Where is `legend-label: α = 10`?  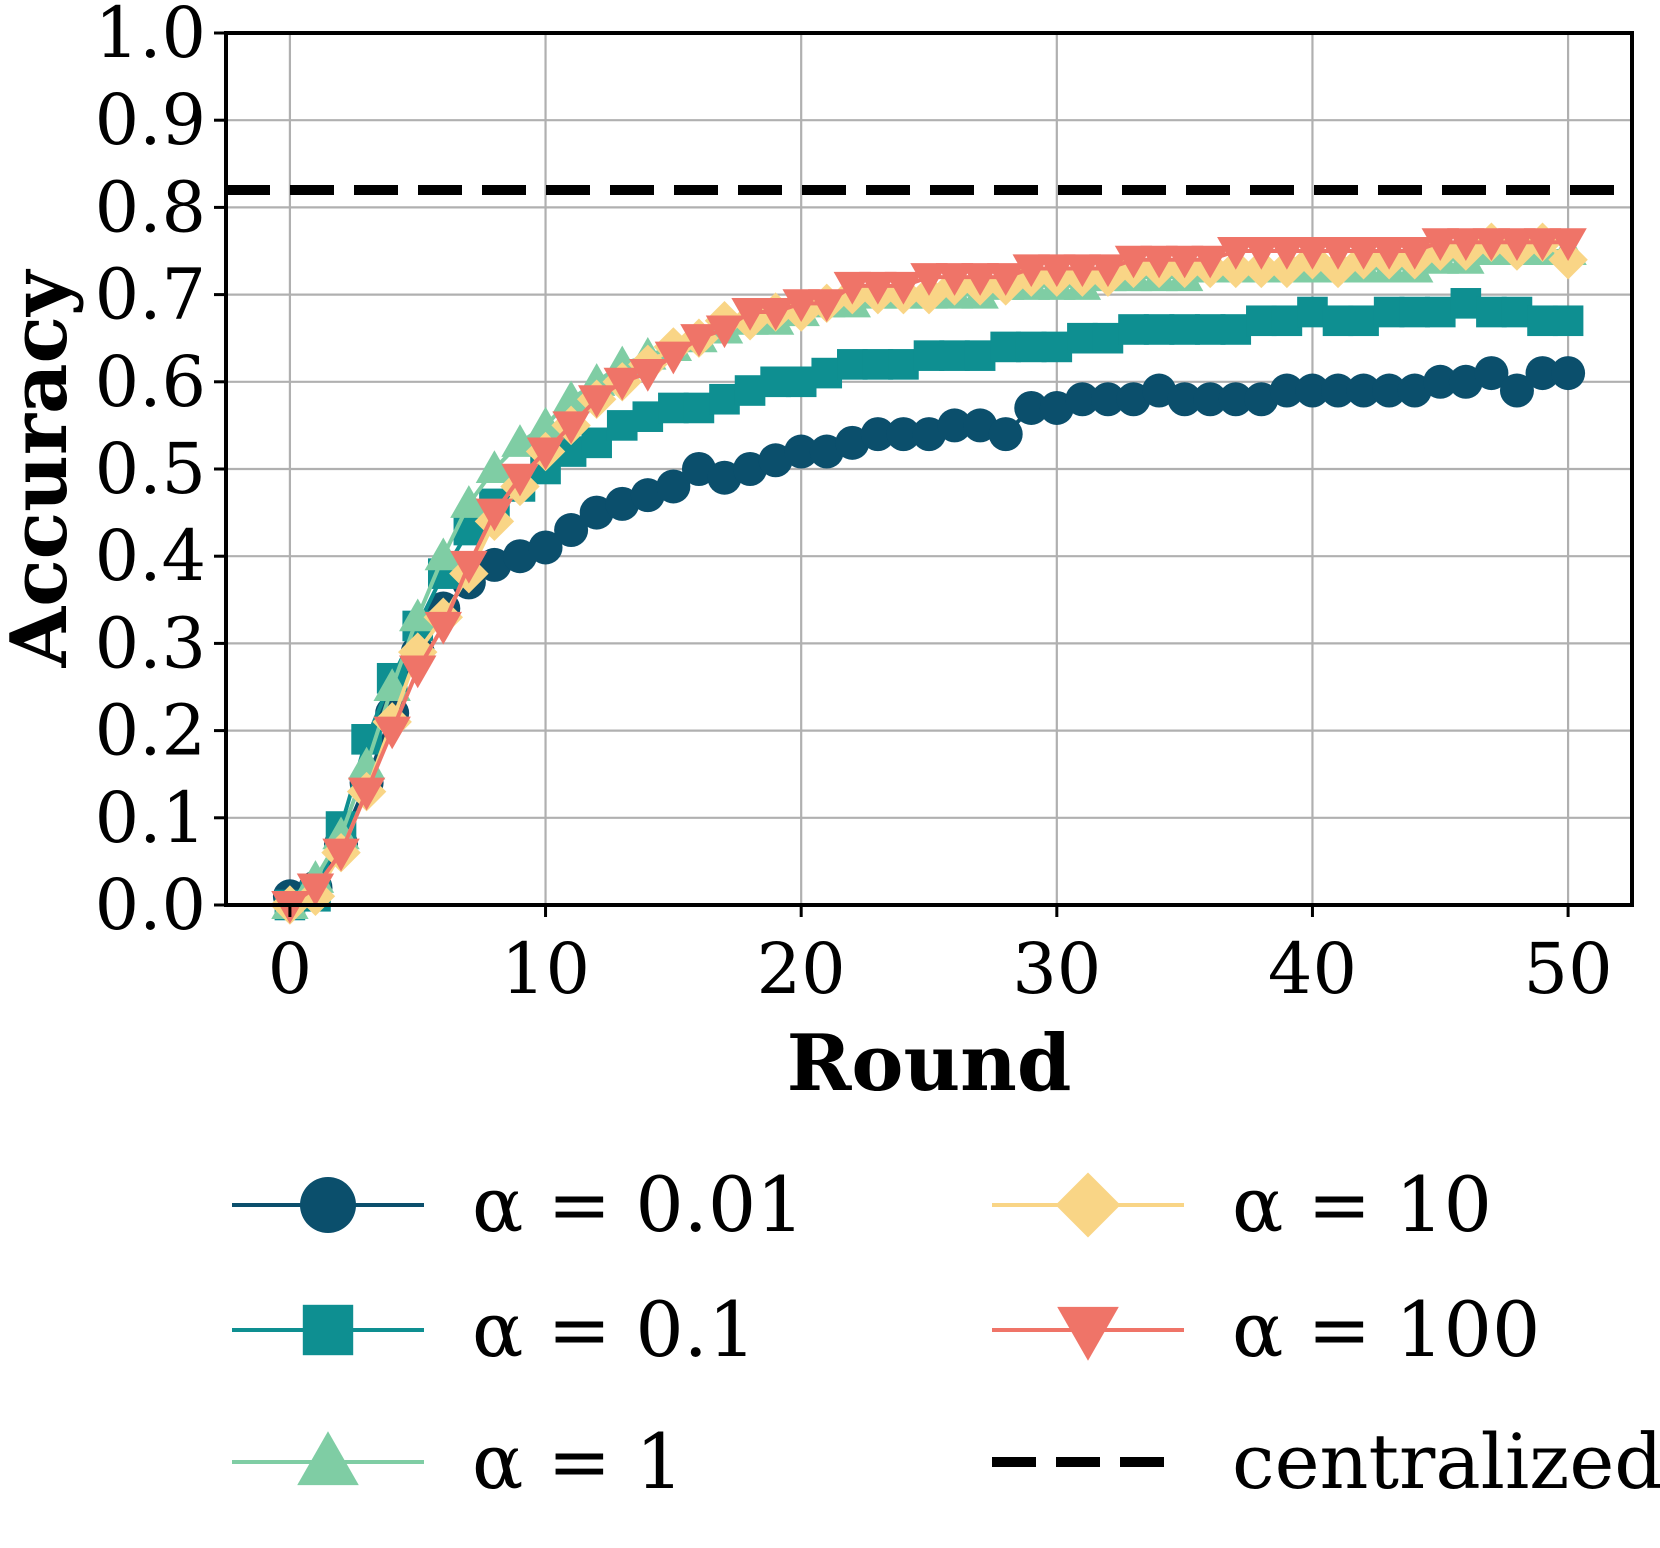
legend-label: α = 10 is located at coordinates (1362, 1204).